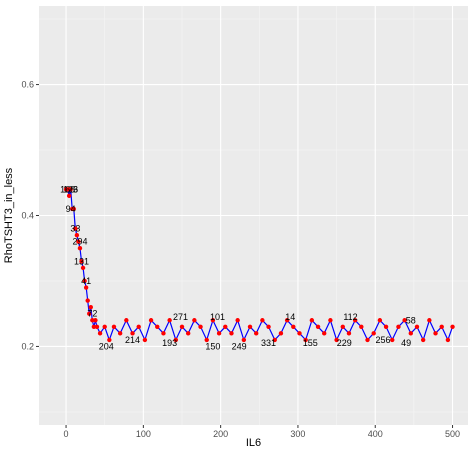 This screenshot has width=474, height=456. I want to click on x-tick-label: 500, so click(452, 434).